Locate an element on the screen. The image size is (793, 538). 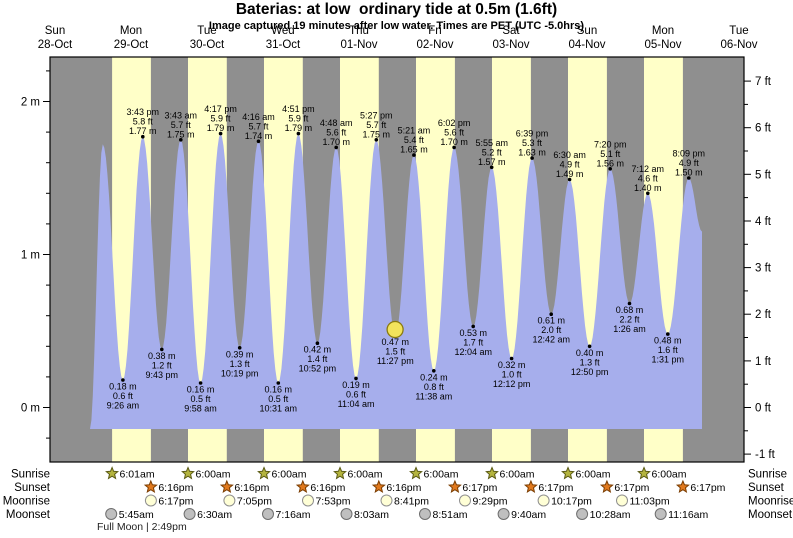
day-weekday-label: Mon is located at coordinates (663, 31).